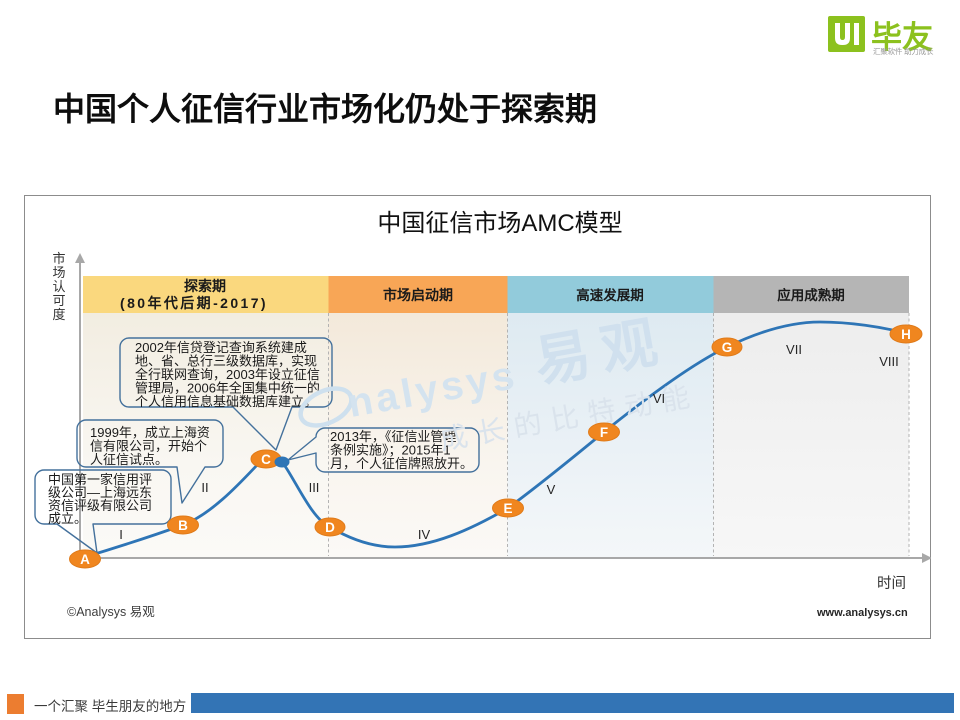 This screenshot has height=720, width=960. Describe the element at coordinates (221, 347) in the screenshot. I see `svg-text: 2002年信贷登记查询系统建成` at that location.